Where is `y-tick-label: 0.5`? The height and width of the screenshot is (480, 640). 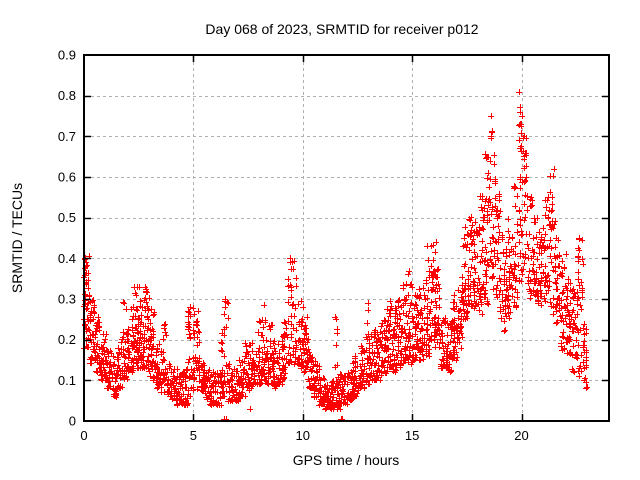
y-tick-label: 0.5 is located at coordinates (67, 217).